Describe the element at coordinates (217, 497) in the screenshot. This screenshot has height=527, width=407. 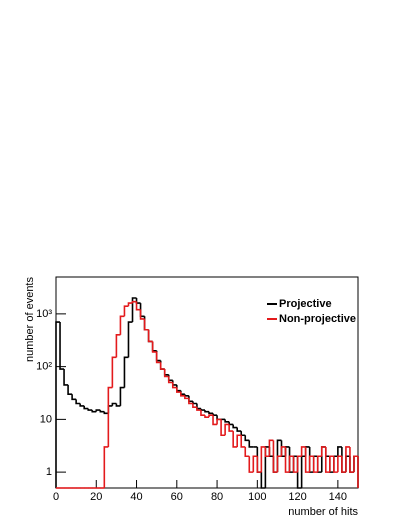
I see `x-tick-label: 80` at that location.